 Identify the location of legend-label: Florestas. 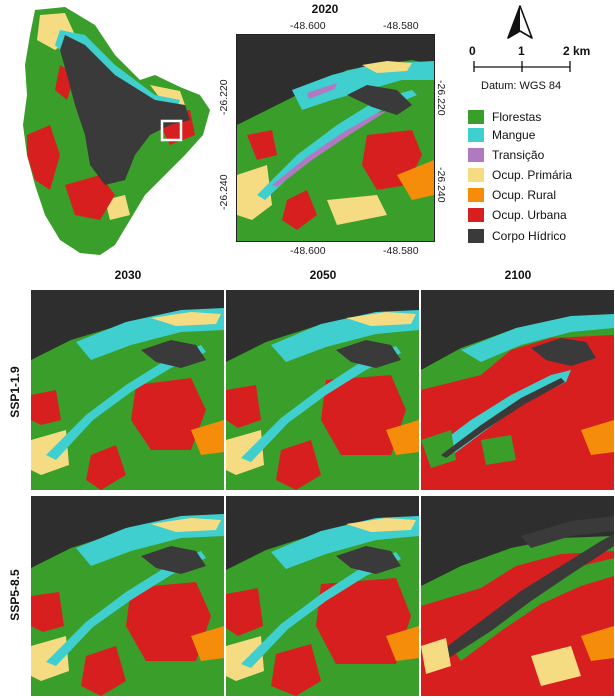
(517, 116).